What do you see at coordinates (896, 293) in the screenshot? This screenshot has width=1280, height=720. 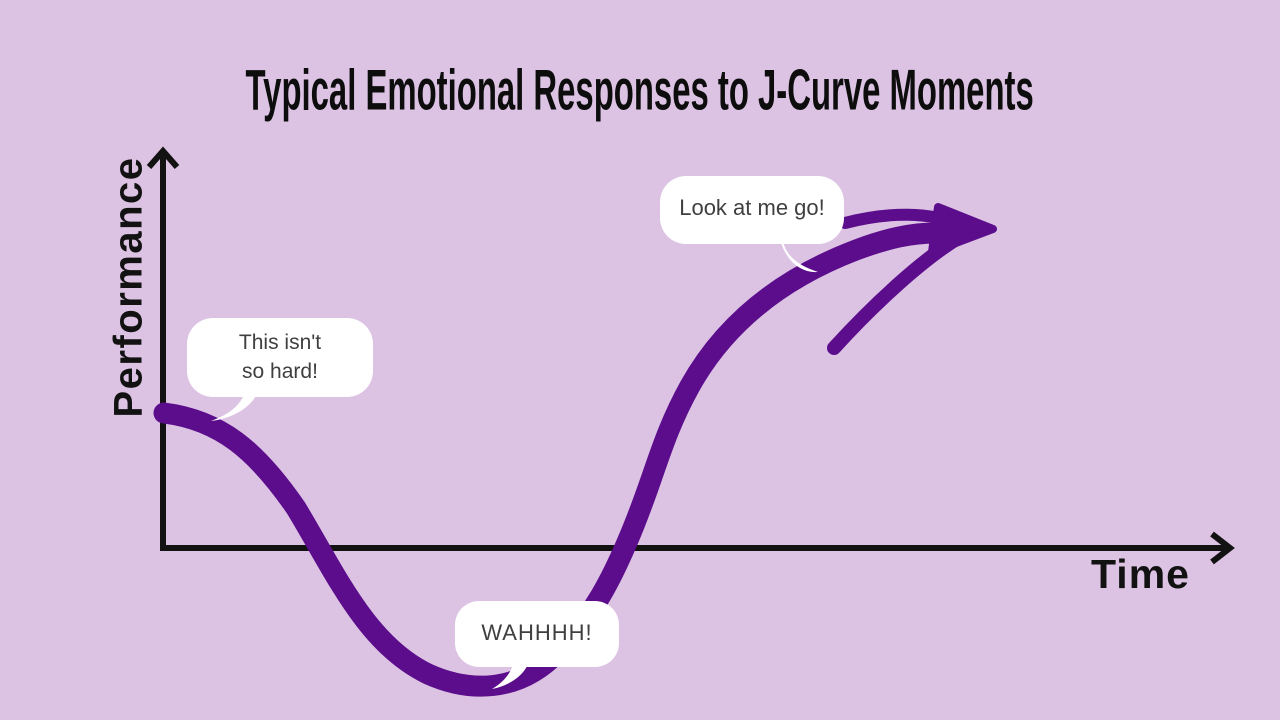 I see `arrow-lower-barb` at bounding box center [896, 293].